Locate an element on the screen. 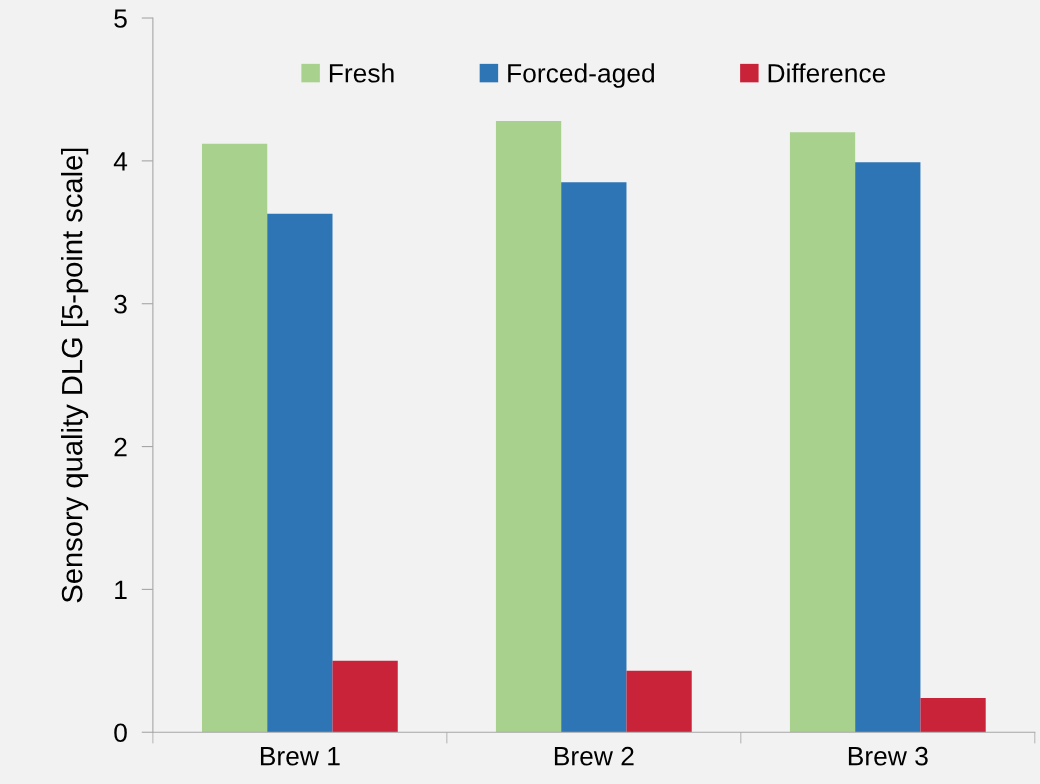 This screenshot has width=1040, height=784. y-tick-label: 5 is located at coordinates (120, 18).